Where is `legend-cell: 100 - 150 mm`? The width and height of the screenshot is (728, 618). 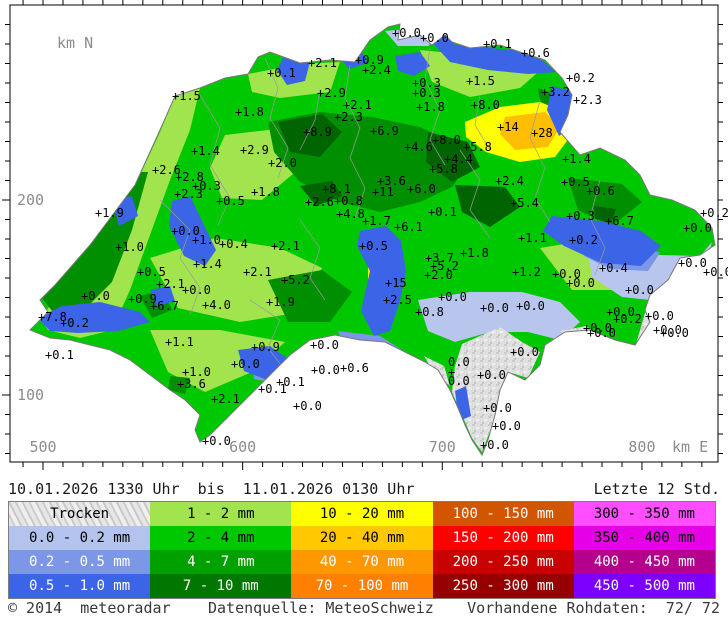 legend-cell: 100 - 150 mm is located at coordinates (503, 514).